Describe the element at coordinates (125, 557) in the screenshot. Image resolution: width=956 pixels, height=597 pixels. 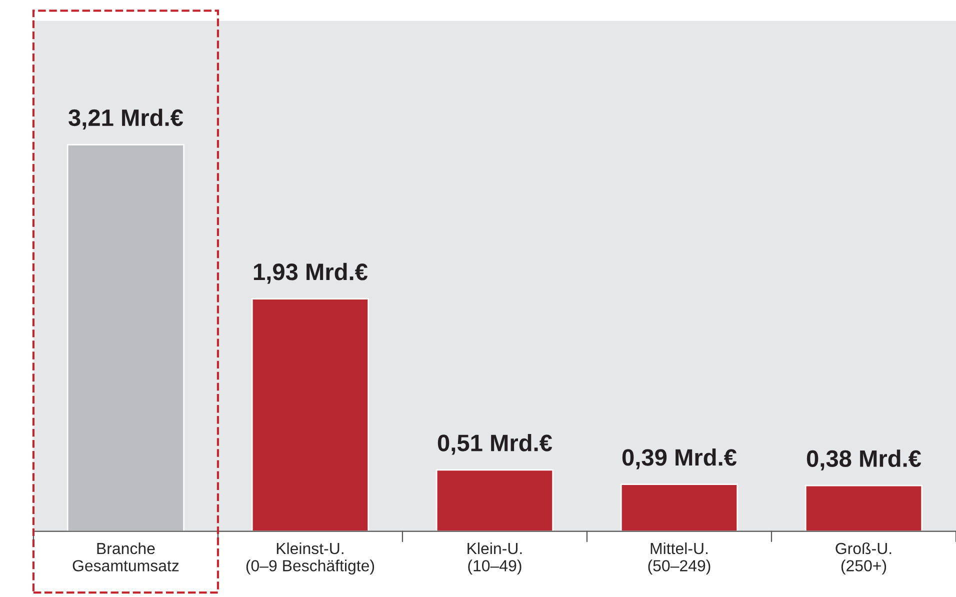
I see `x-tick-label: Branche Gesamtumsatz` at that location.